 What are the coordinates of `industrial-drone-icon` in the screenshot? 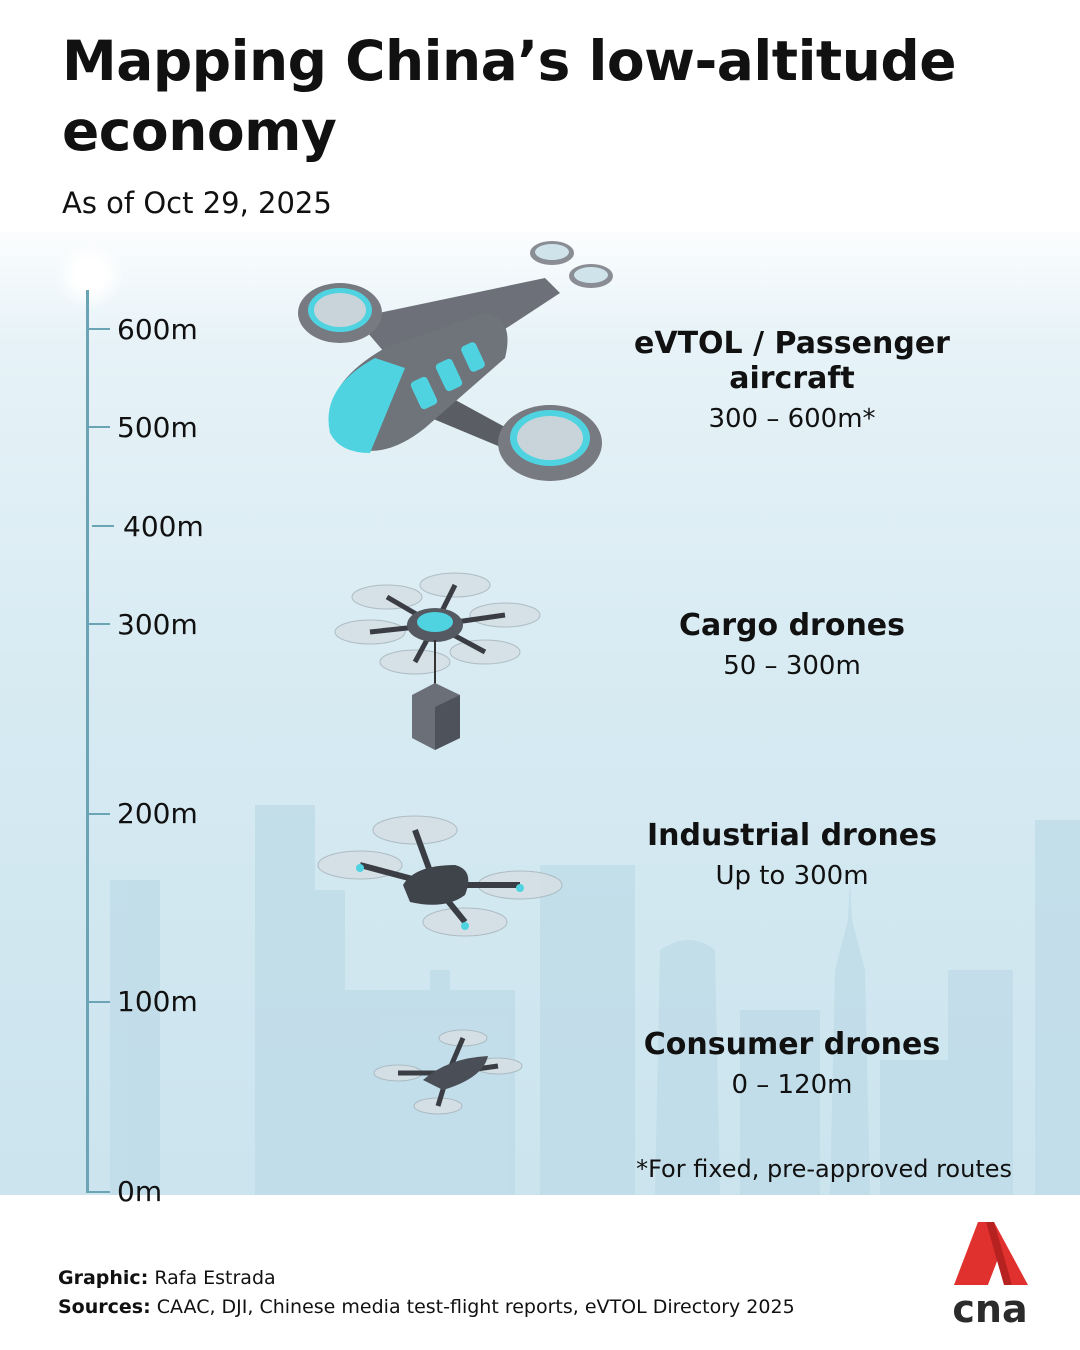 It's located at (440, 876).